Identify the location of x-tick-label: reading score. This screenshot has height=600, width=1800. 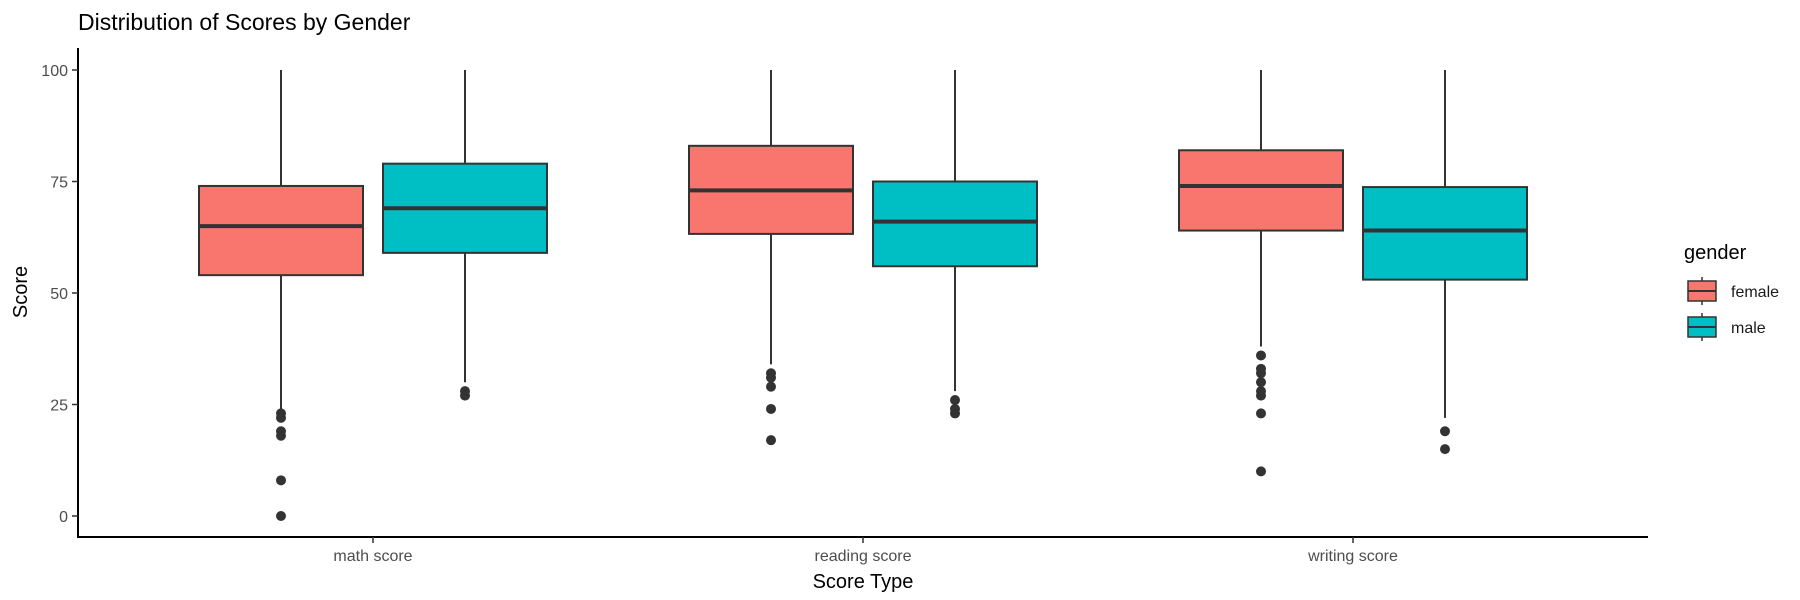
(863, 556).